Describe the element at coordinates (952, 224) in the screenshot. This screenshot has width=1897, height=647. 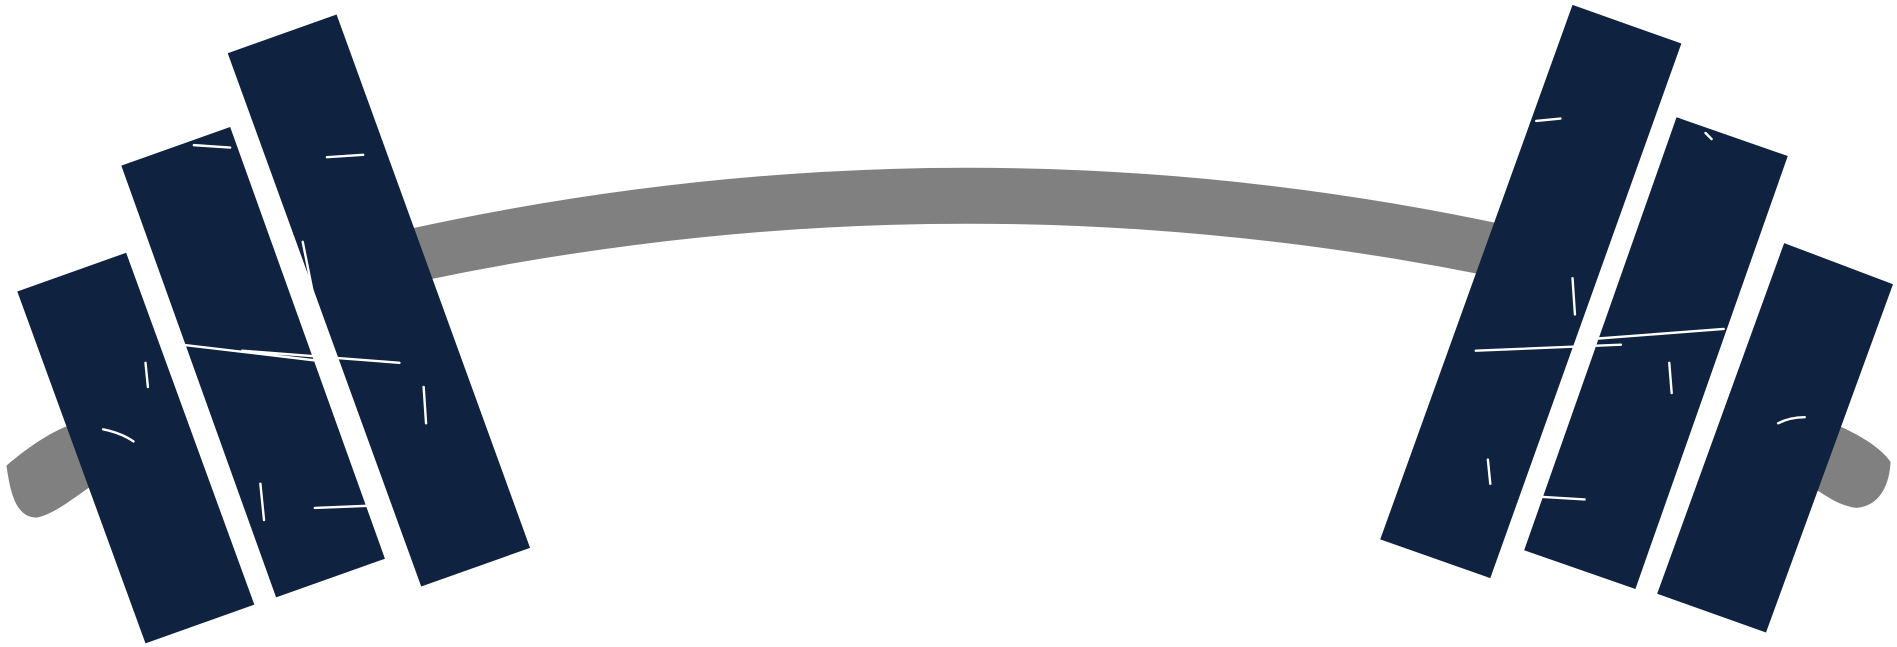
I see `bar` at that location.